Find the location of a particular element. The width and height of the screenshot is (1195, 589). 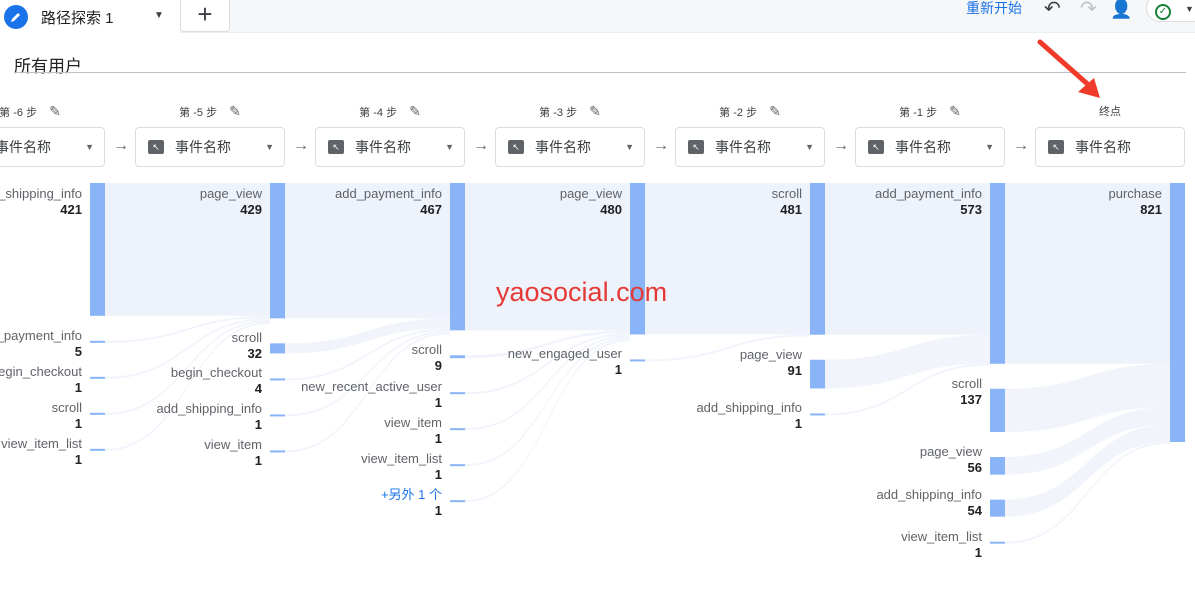

event-type-label: 事件名称 is located at coordinates (923, 147).